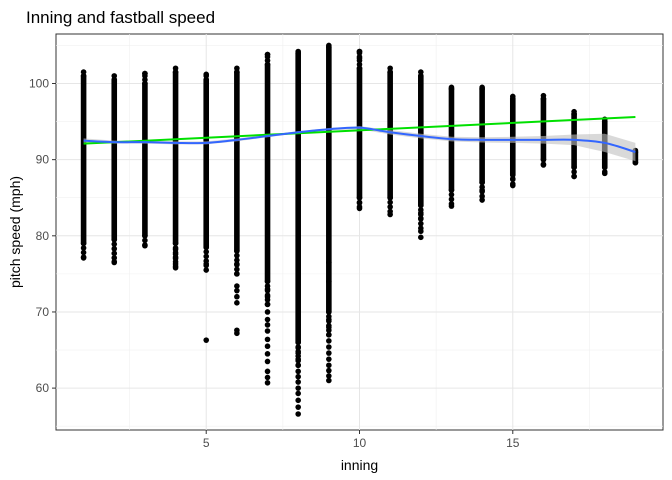 The image size is (672, 480). Describe the element at coordinates (359, 465) in the screenshot. I see `x-axis-title: inning` at that location.